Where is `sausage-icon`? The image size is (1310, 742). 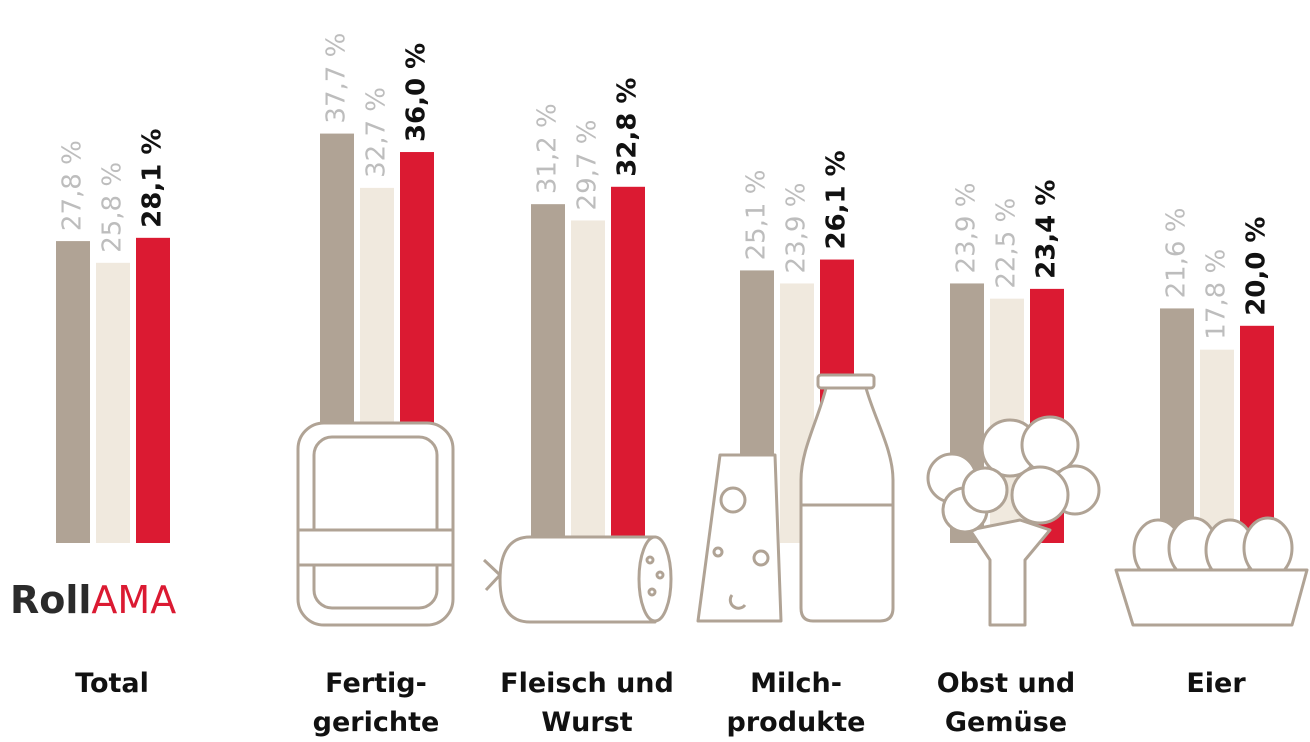
sausage-icon is located at coordinates (577, 579).